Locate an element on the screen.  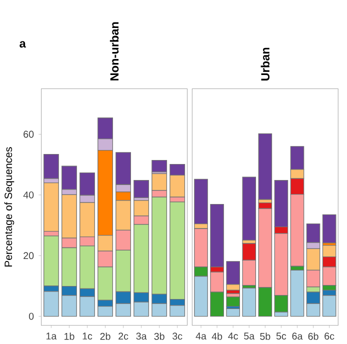
y-tick-label: 0 is located at coordinates (31, 316).